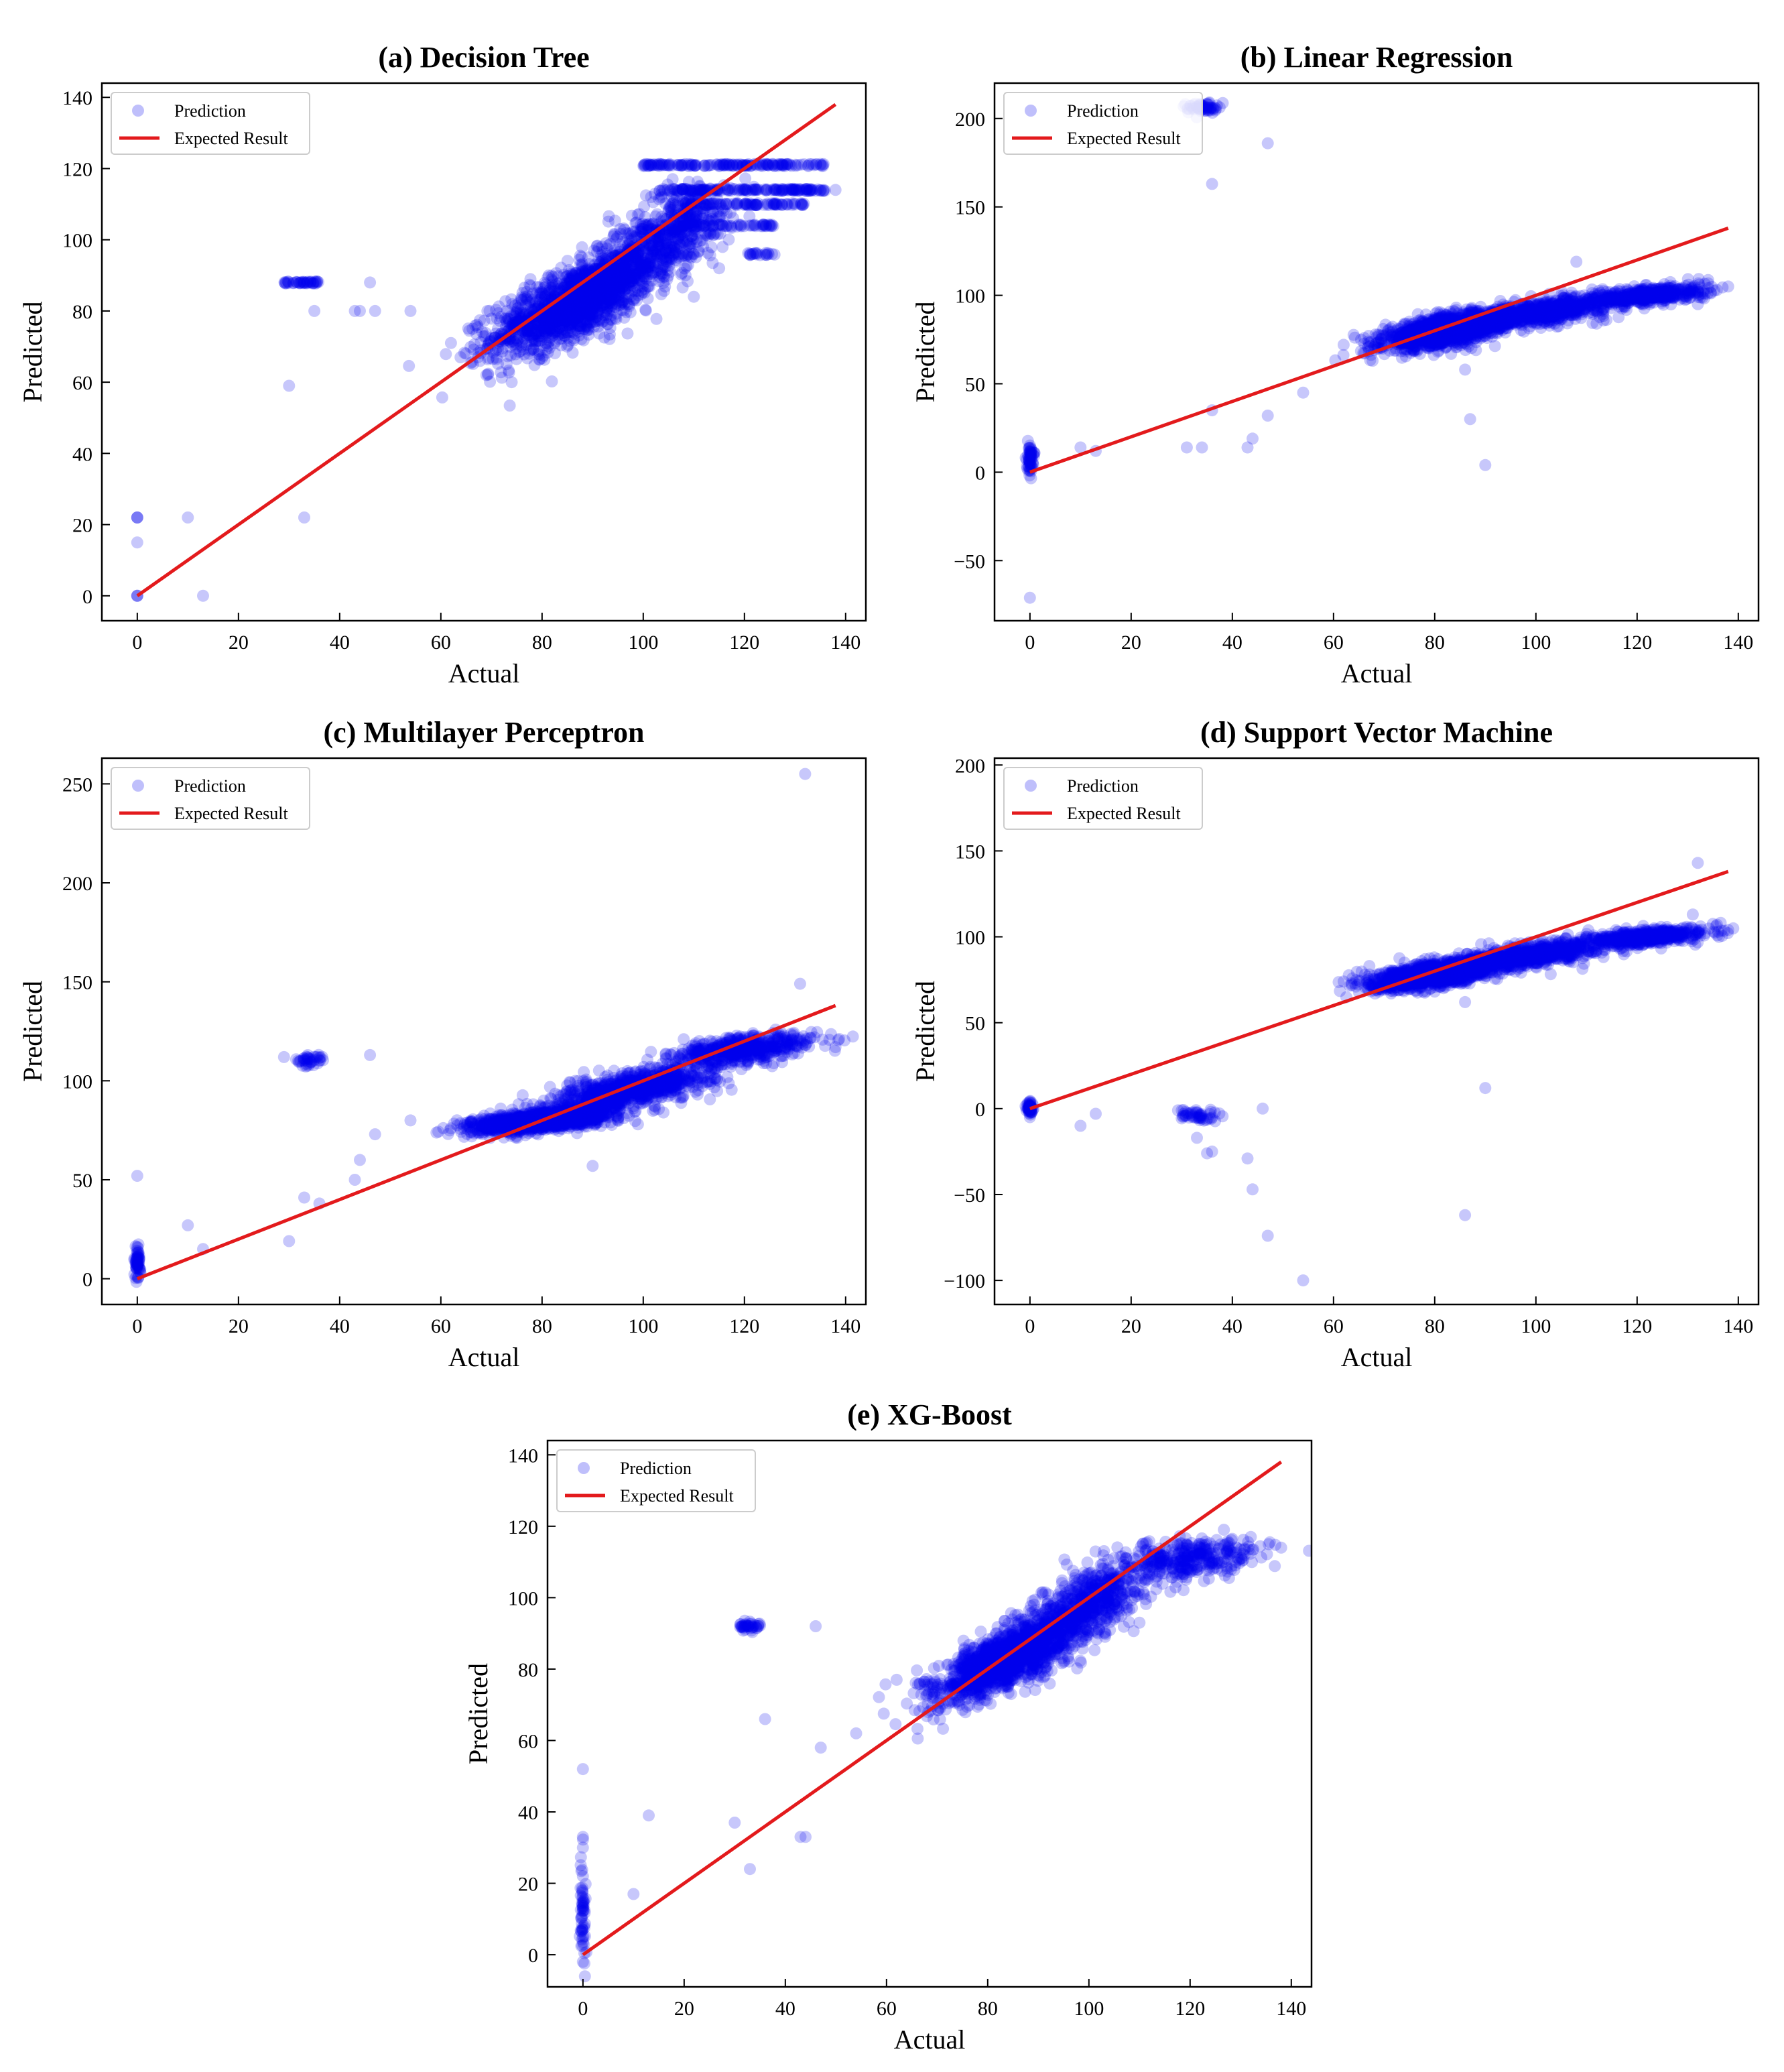  Describe the element at coordinates (77, 241) in the screenshot. I see `y-tick-label: 100` at that location.